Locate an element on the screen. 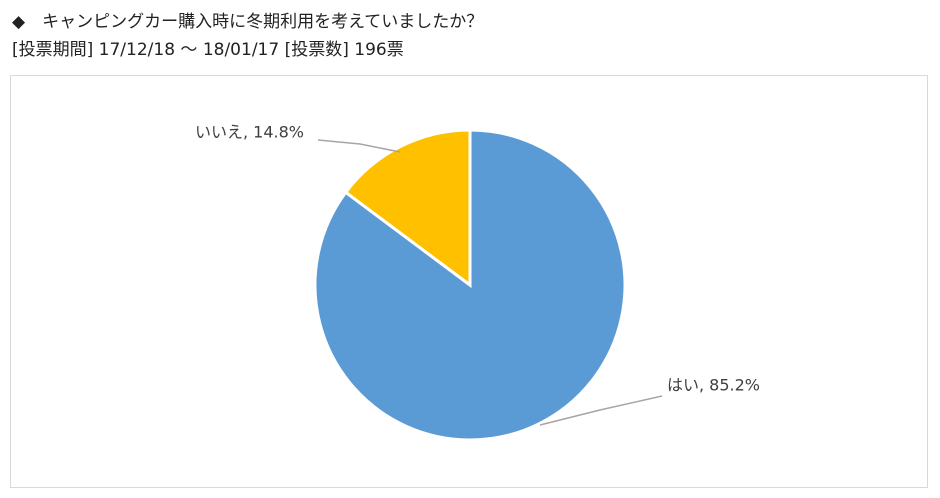 The width and height of the screenshot is (940, 498). chart-subtitle: [投票期間] 17/12/18 ～ 18/01/17 [投票数] 196票 is located at coordinates (208, 50).